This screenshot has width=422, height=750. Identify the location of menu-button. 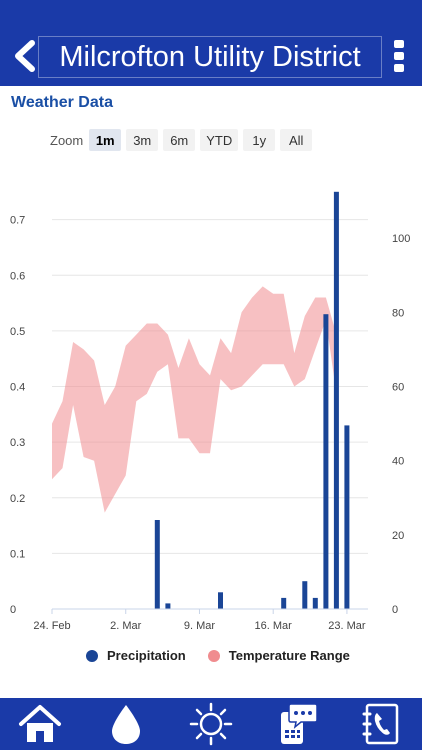
(399, 57).